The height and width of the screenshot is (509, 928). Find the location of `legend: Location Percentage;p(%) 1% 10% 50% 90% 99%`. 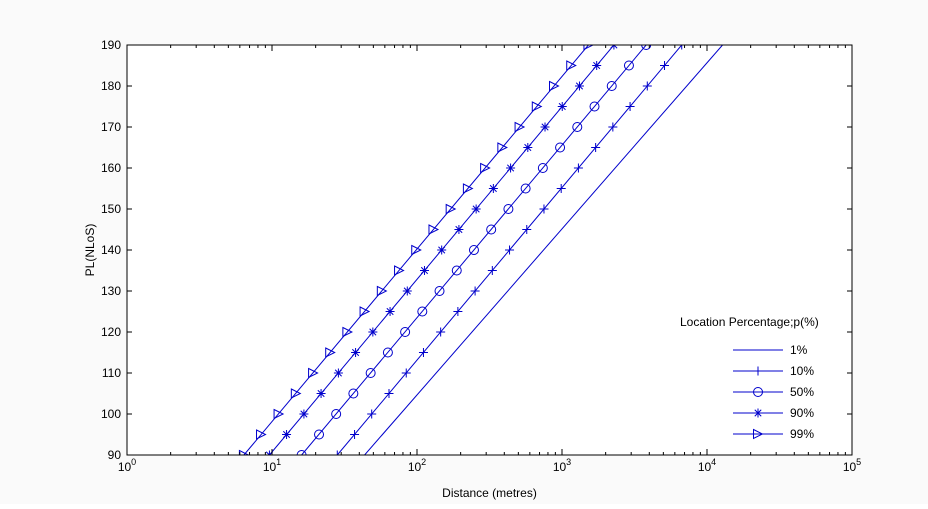

legend: Location Percentage;p(%) 1% 10% 50% 90% 99% is located at coordinates (750, 379).